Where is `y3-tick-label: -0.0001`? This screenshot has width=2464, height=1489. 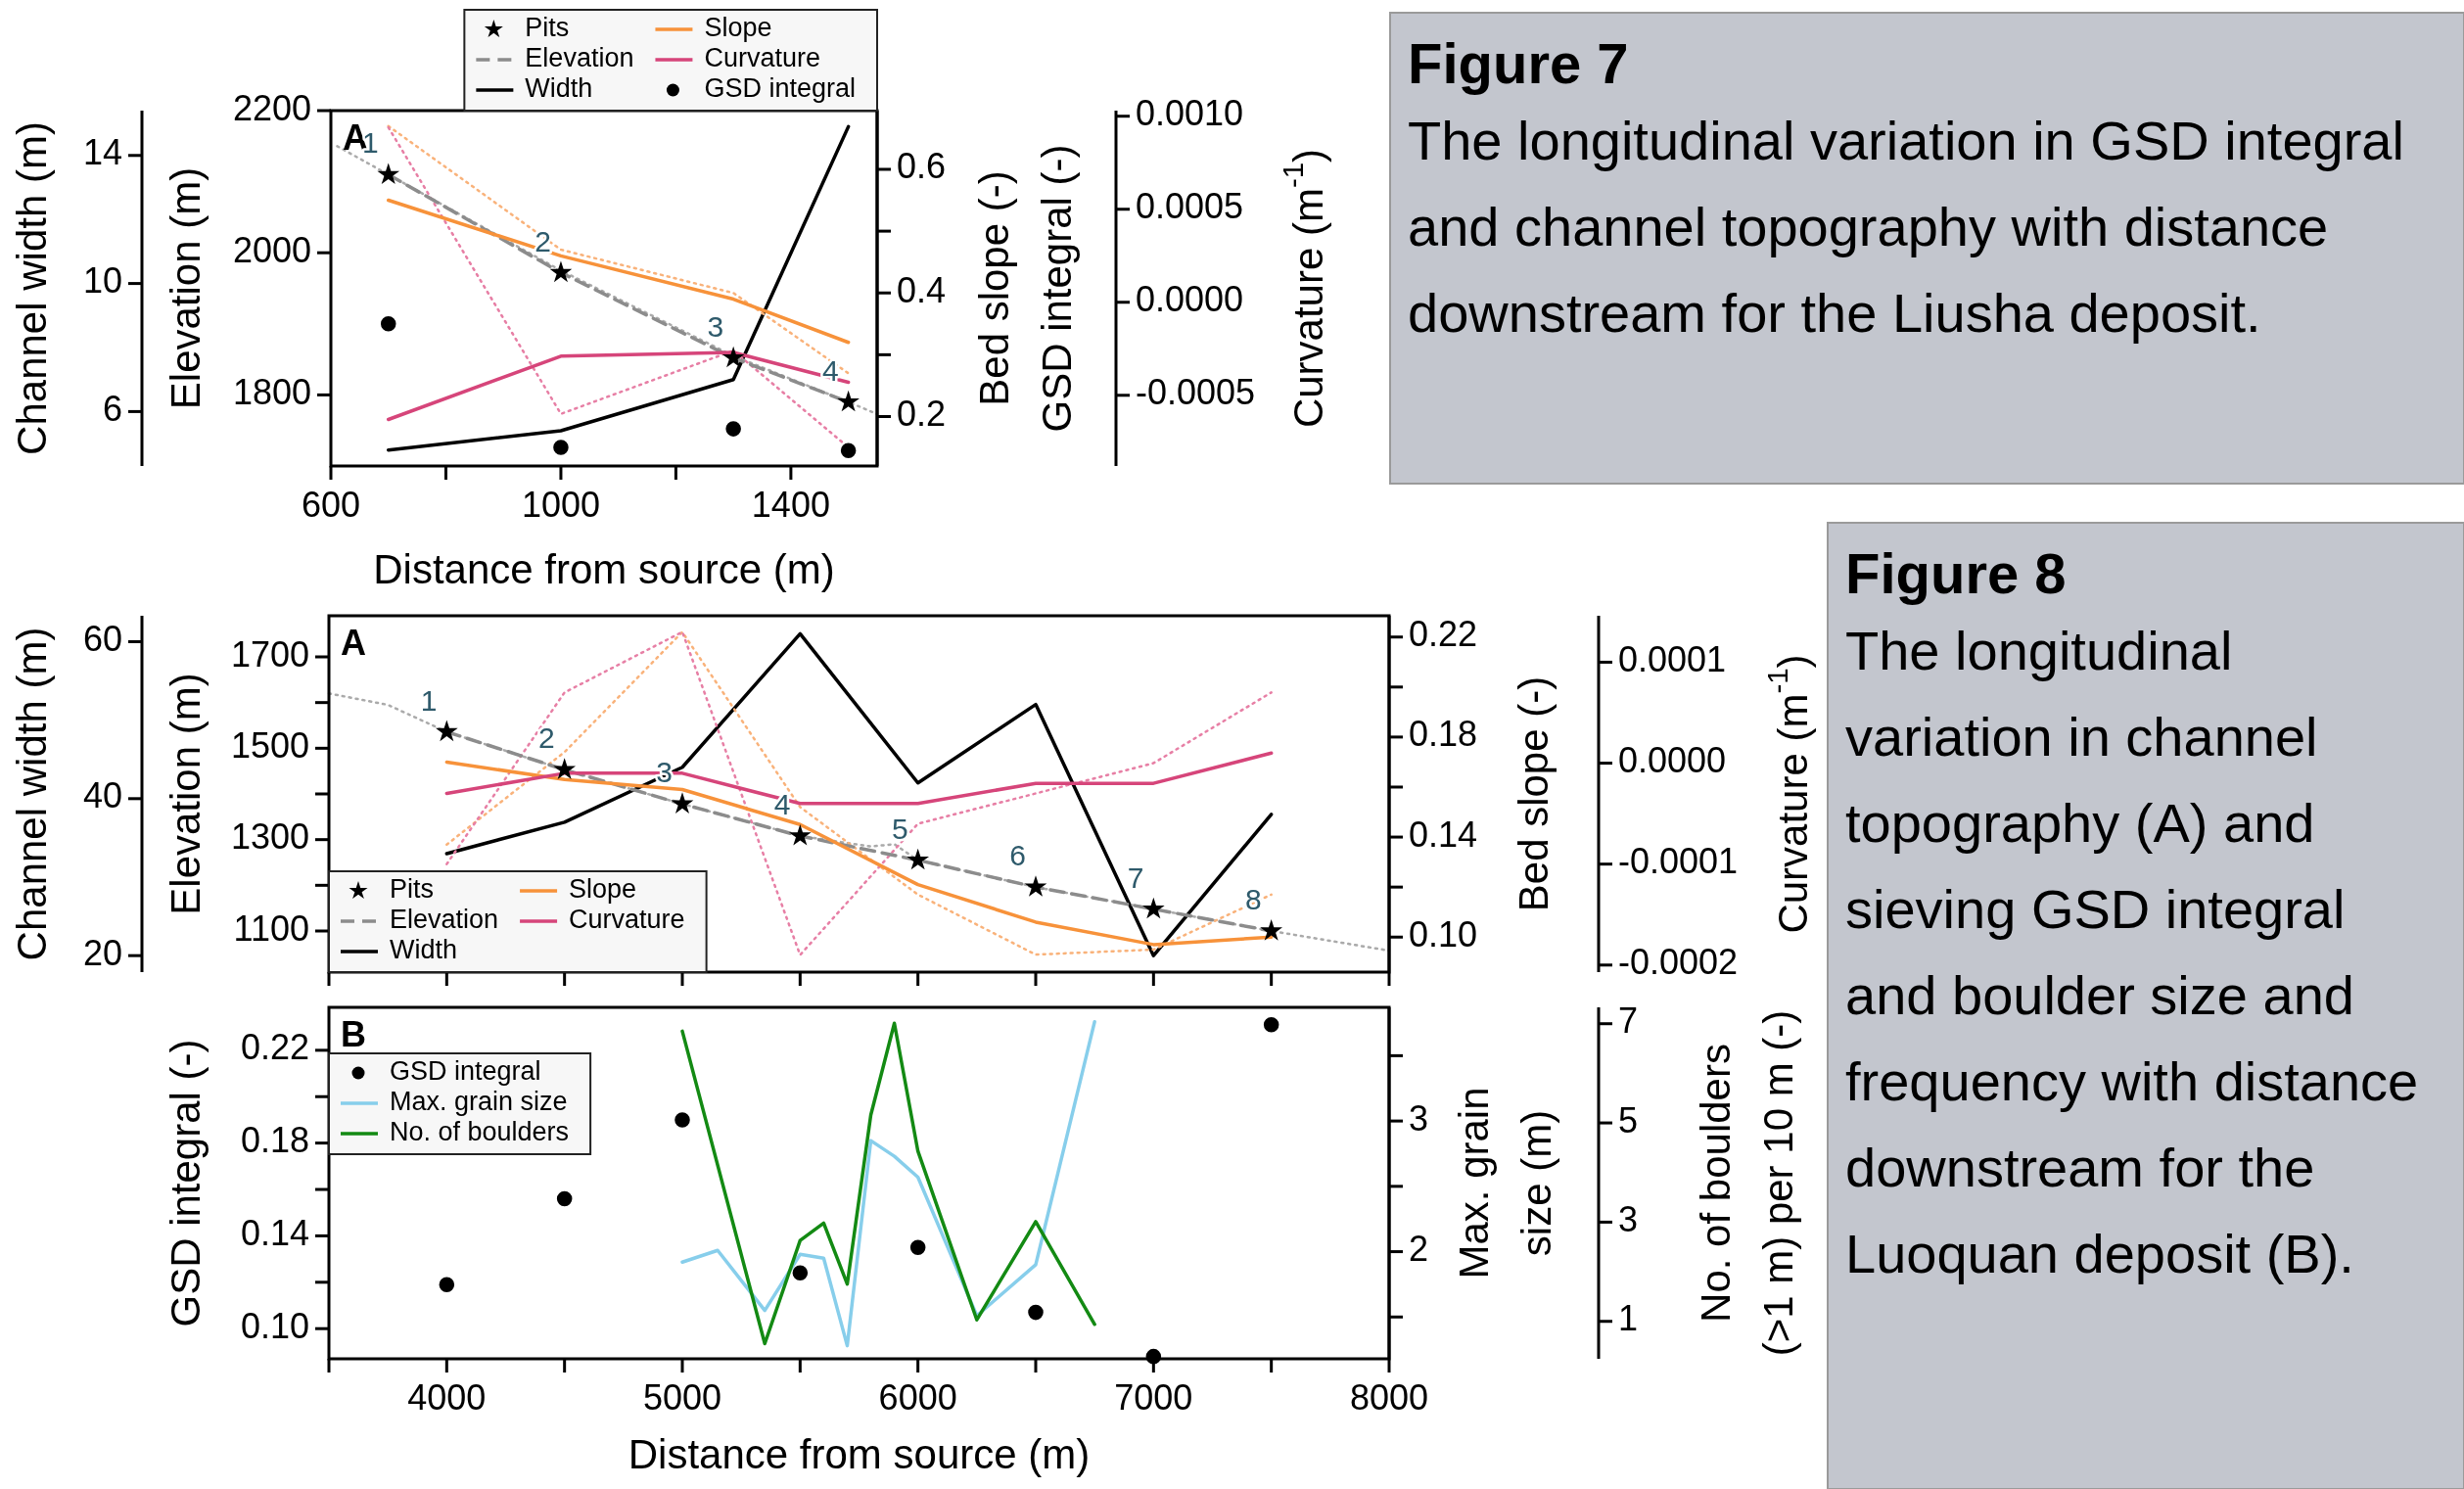
y3-tick-label: -0.0001 is located at coordinates (1678, 862).